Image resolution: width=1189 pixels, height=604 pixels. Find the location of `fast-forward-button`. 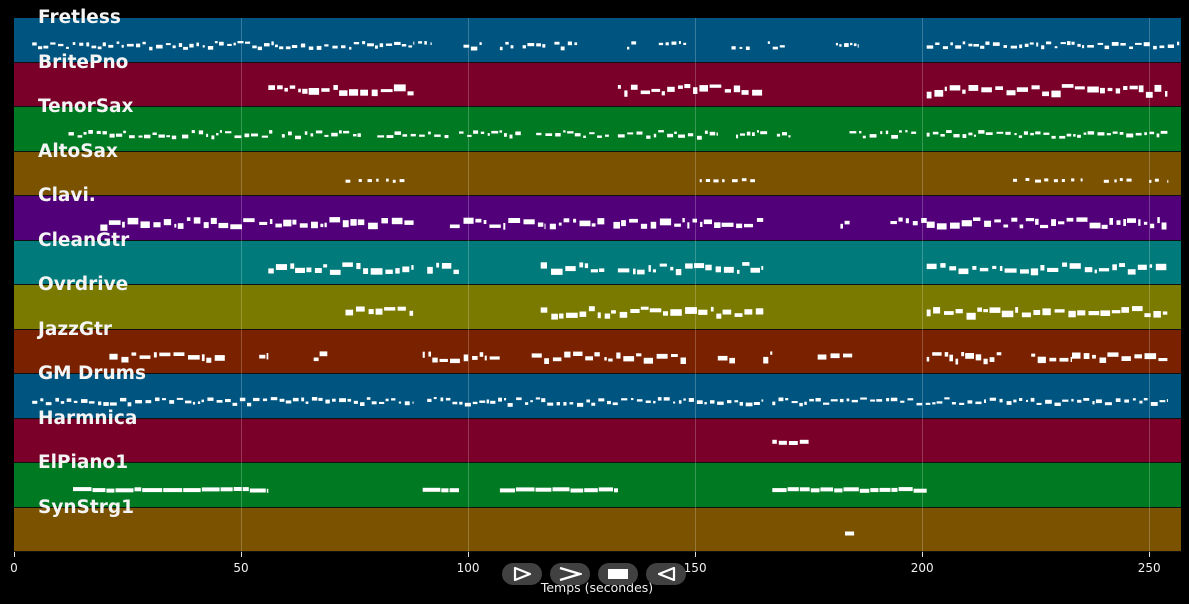

fast-forward-button is located at coordinates (570, 574).